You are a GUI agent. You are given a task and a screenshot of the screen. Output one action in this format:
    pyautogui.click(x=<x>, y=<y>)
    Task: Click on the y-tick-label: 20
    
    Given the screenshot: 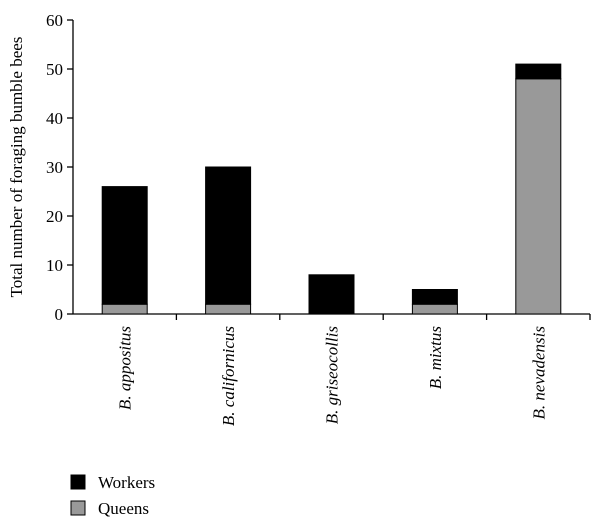 What is the action you would take?
    pyautogui.click(x=54, y=216)
    